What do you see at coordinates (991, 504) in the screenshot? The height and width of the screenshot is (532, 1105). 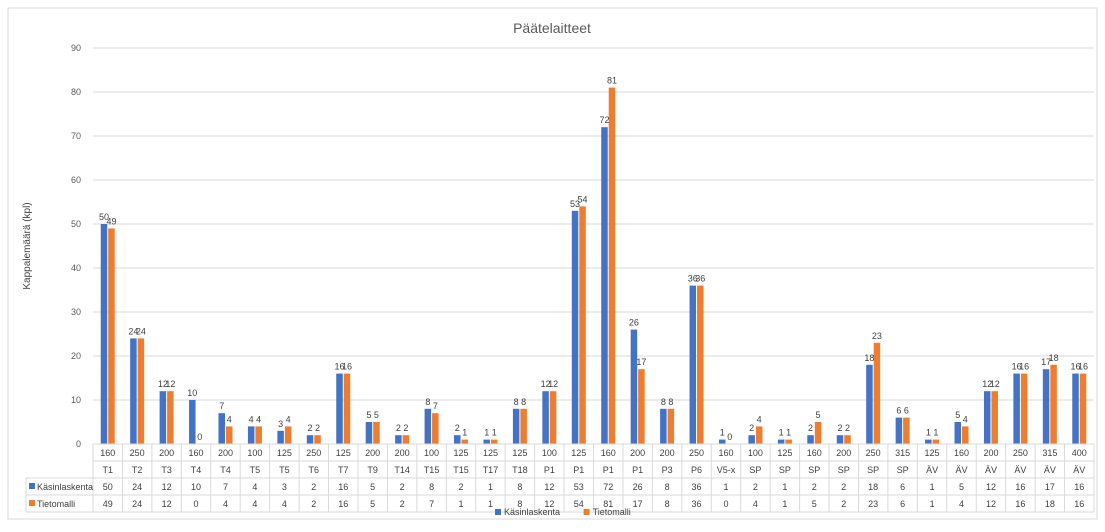 I see `table-value: 12` at bounding box center [991, 504].